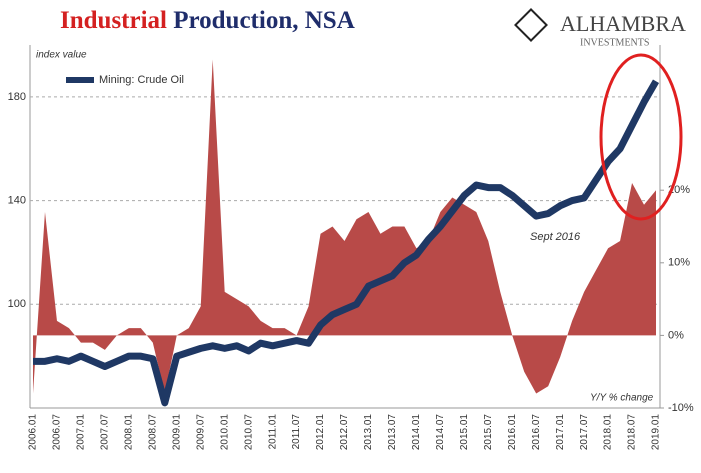 This screenshot has width=701, height=473. Describe the element at coordinates (17, 304) in the screenshot. I see `y-tick-label: 100` at that location.